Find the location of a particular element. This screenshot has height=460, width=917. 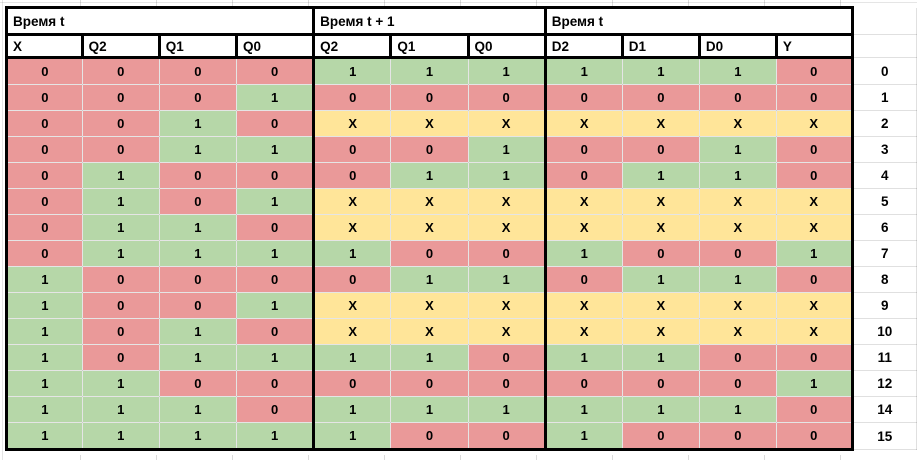

column-header-q1-5: Q1 is located at coordinates (429, 46).